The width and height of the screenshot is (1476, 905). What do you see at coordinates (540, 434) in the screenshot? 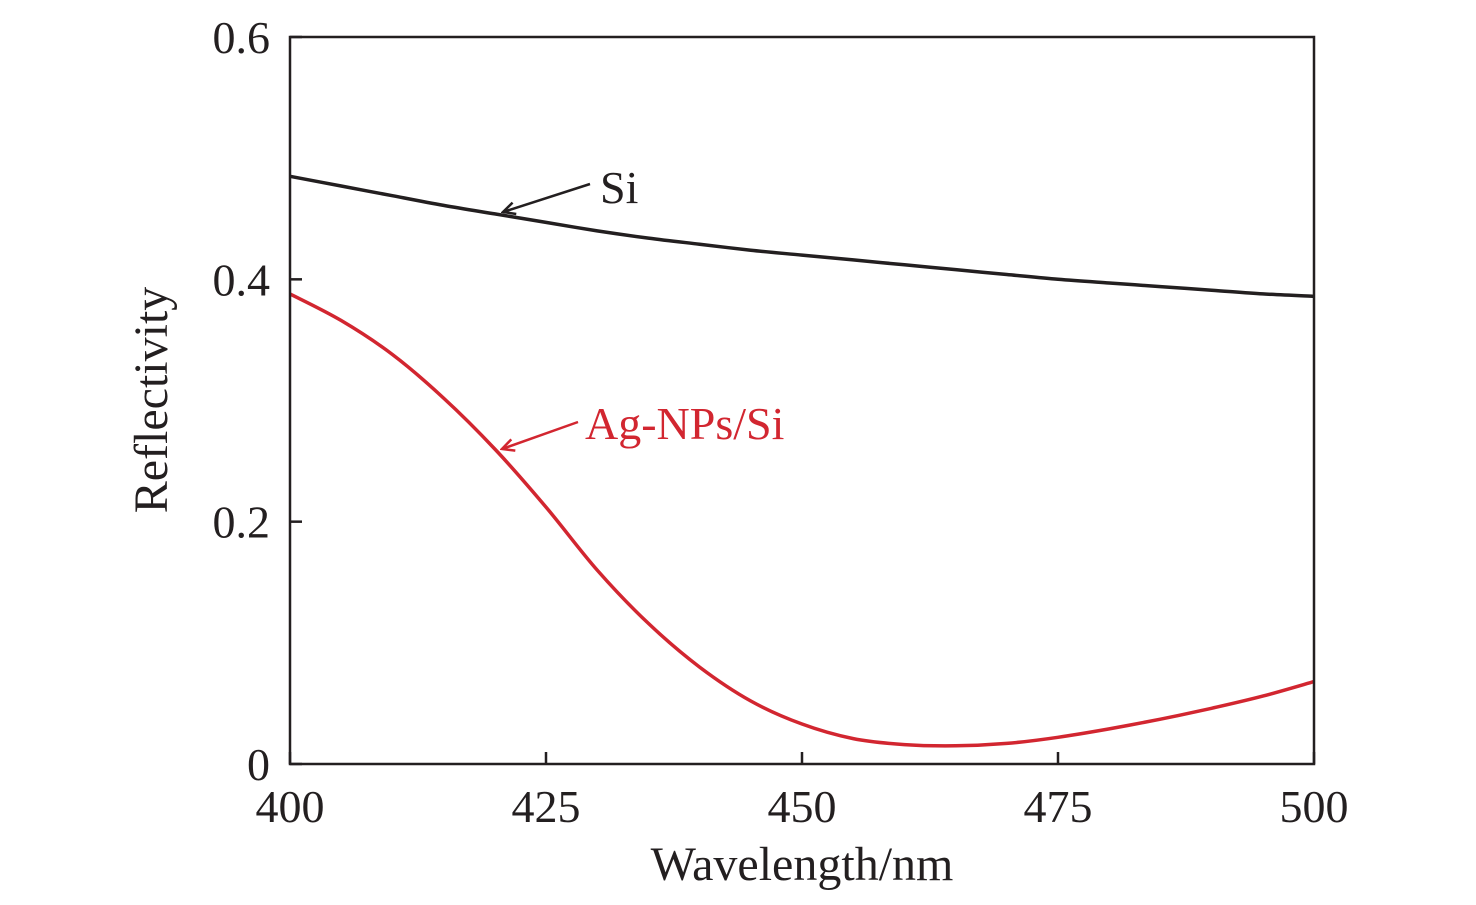
I see `ag-annotation-arrow` at bounding box center [540, 434].